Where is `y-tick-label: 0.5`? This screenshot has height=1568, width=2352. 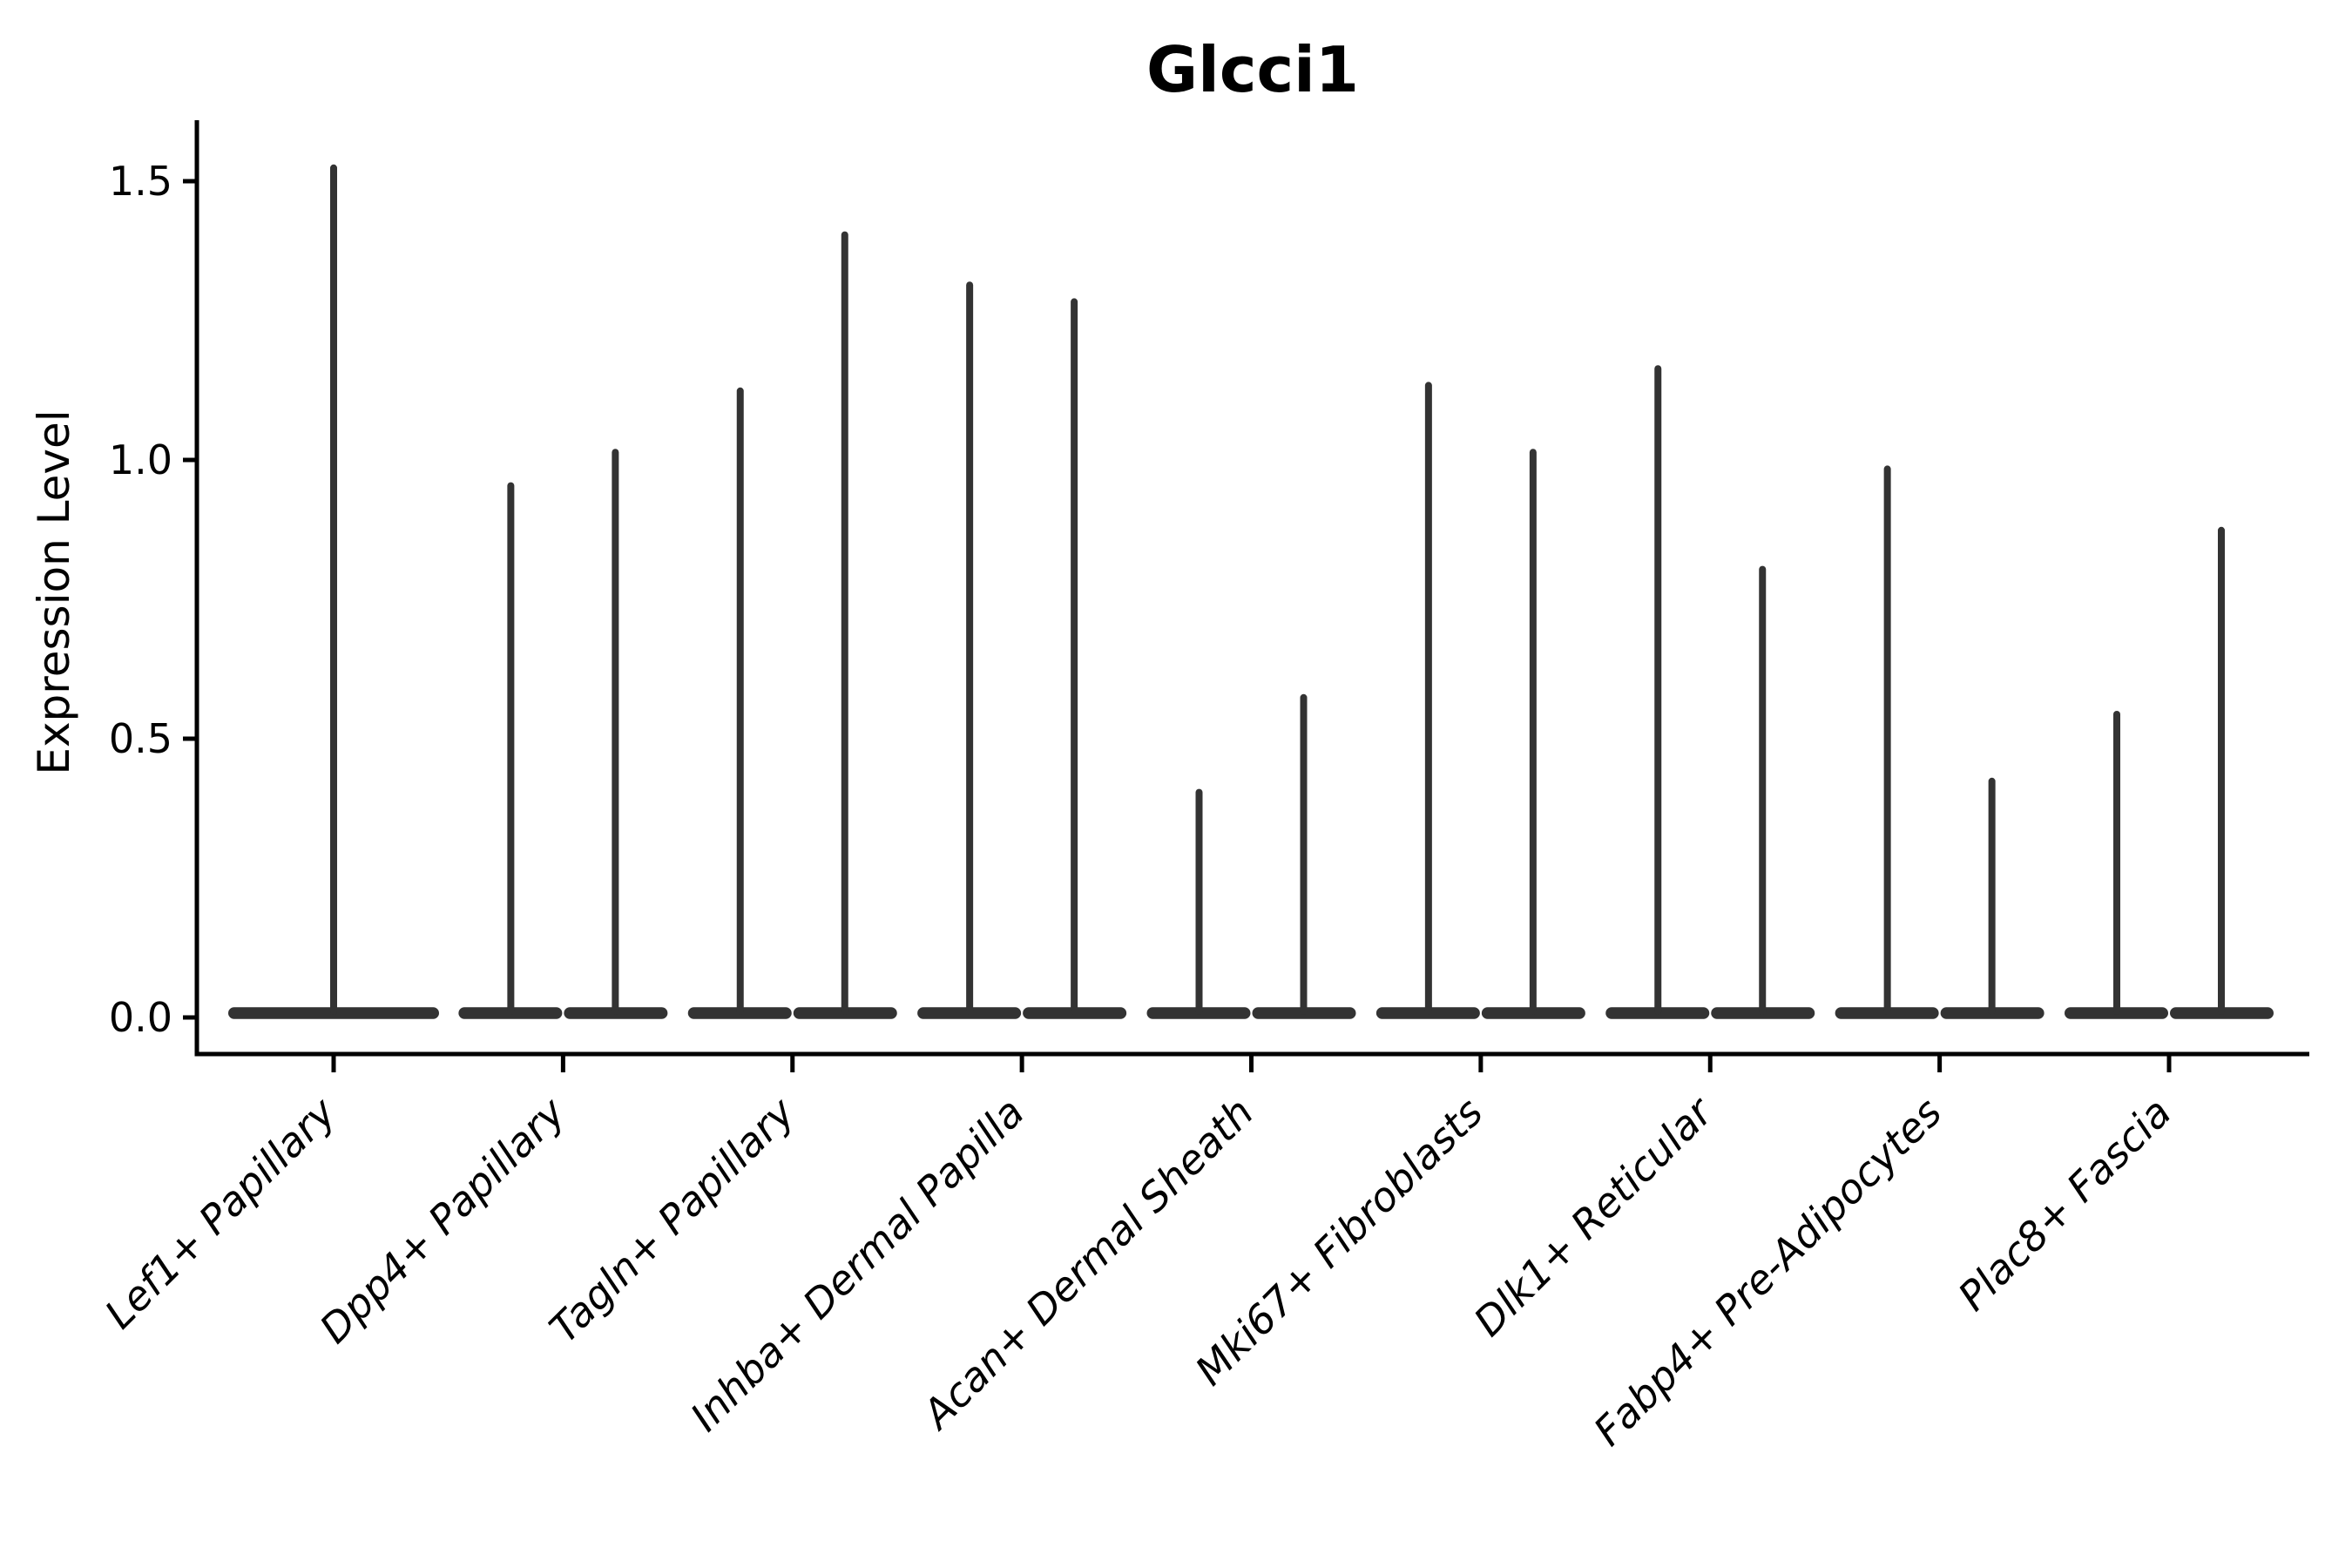
y-tick-label: 0.5 is located at coordinates (140, 738).